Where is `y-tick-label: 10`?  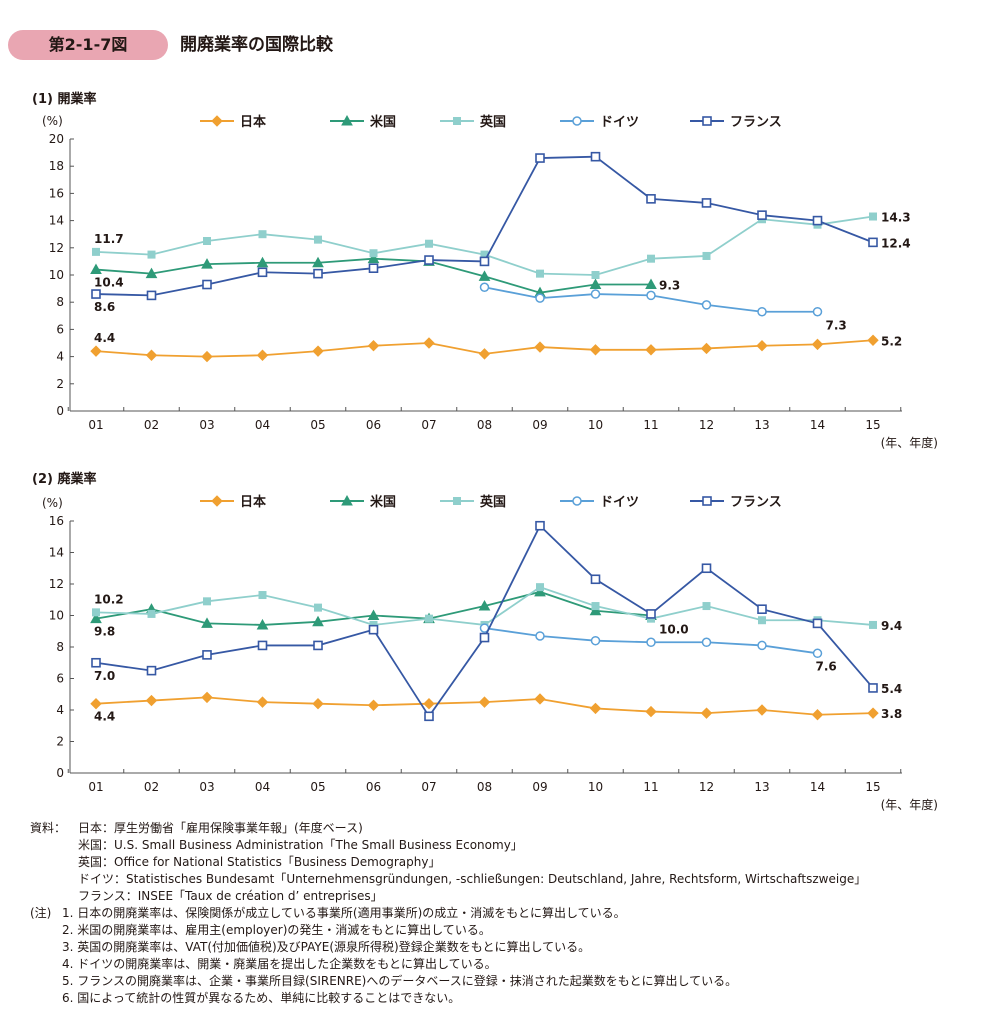 y-tick-label: 10 is located at coordinates (56, 275).